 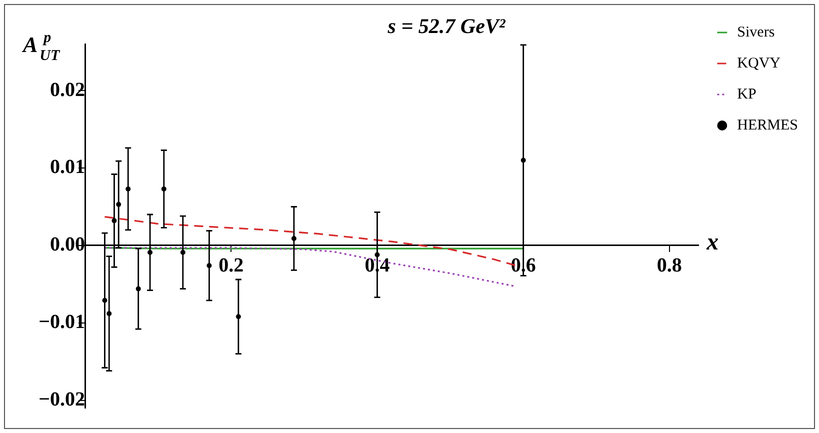 What do you see at coordinates (67, 245) in the screenshot?
I see `y-tick-label: 0.00` at bounding box center [67, 245].